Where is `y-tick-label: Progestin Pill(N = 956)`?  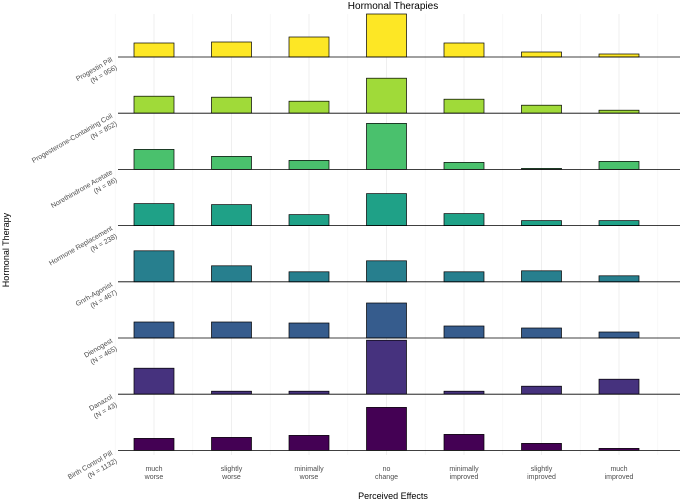 y-tick-label: Progestin Pill(N = 956) is located at coordinates (96, 70).